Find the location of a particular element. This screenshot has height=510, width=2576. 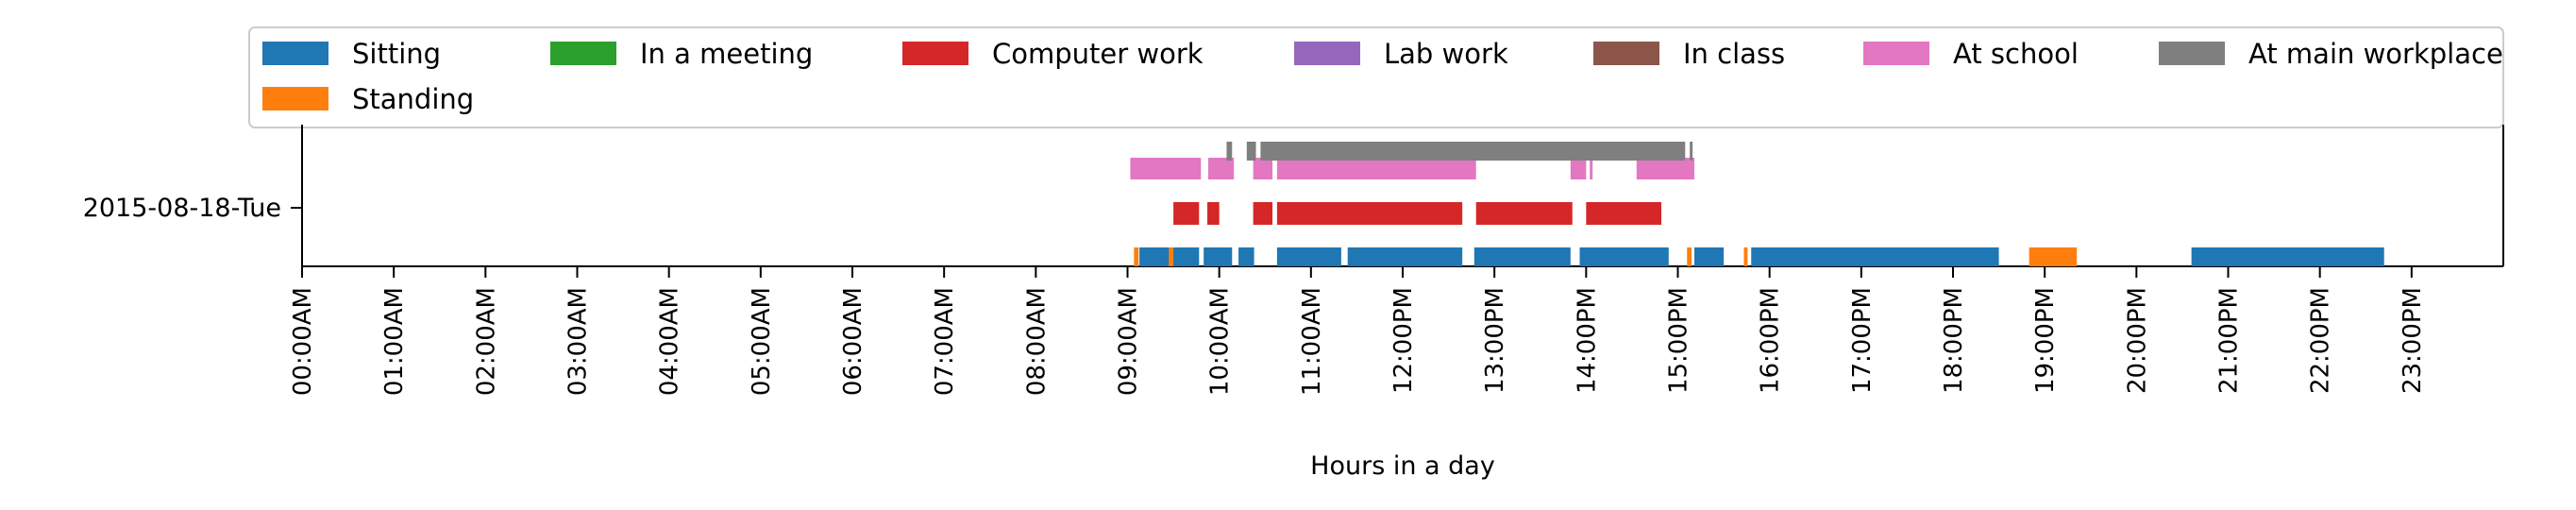

x-tick-label: 13:00PM is located at coordinates (1495, 340).